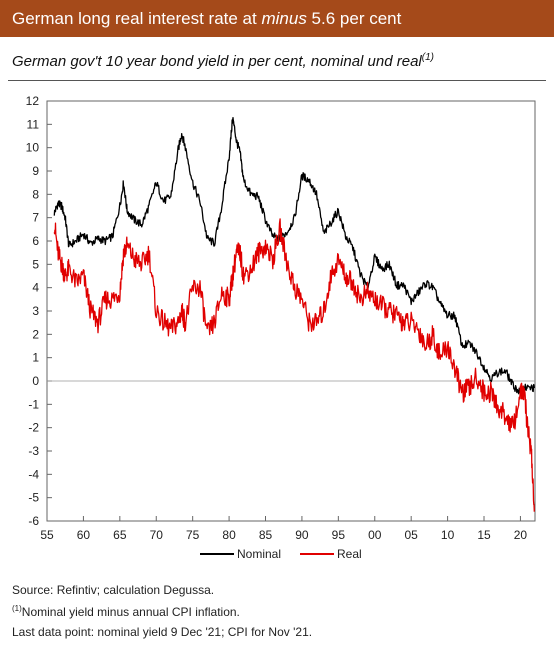  What do you see at coordinates (375, 535) in the screenshot?
I see `x-tick-label: 00` at bounding box center [375, 535].